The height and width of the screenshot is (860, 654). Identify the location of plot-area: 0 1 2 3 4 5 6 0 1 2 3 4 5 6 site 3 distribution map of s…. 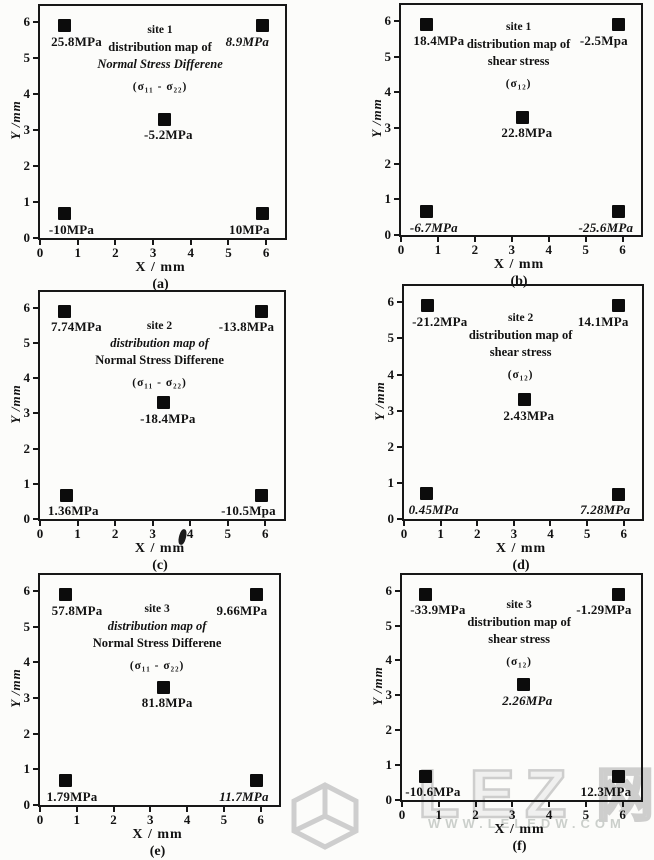
(514, 697).